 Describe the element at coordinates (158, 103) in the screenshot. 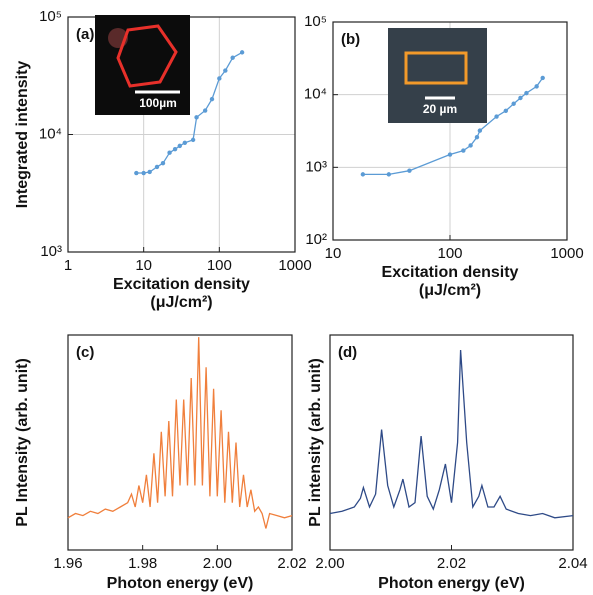

I see `scale-label: 100µm` at that location.